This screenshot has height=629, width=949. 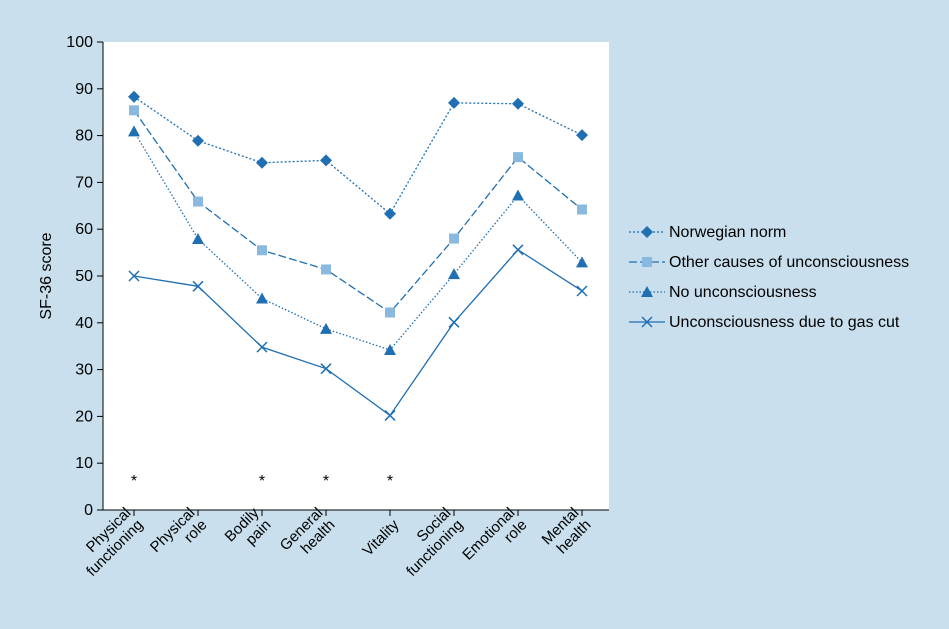 I want to click on x-tick-label: Vitality, so click(x=380, y=537).